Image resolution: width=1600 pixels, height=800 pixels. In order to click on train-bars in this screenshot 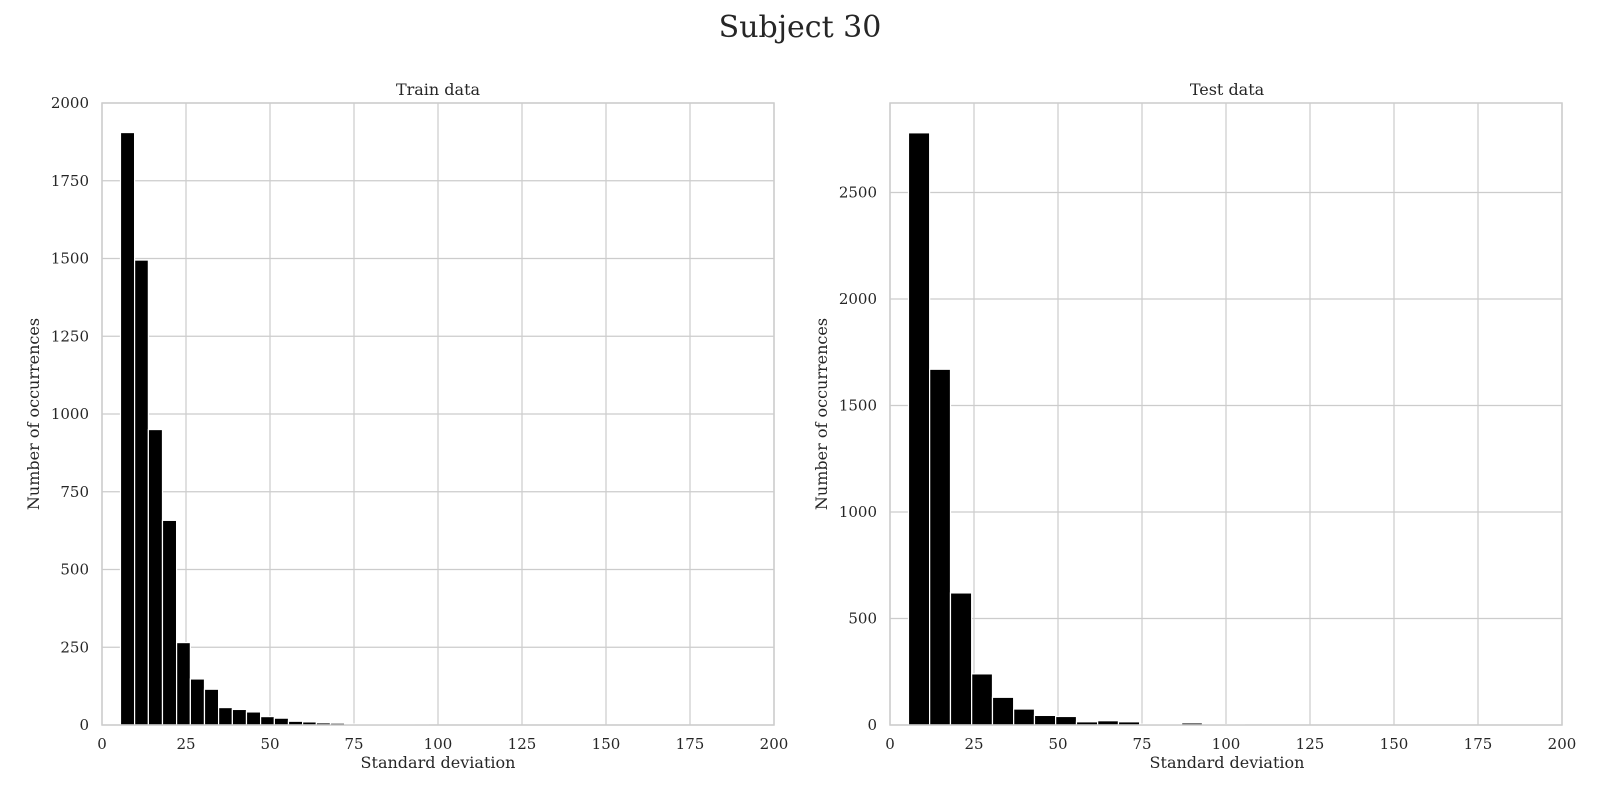, I will do `click(274, 428)`.